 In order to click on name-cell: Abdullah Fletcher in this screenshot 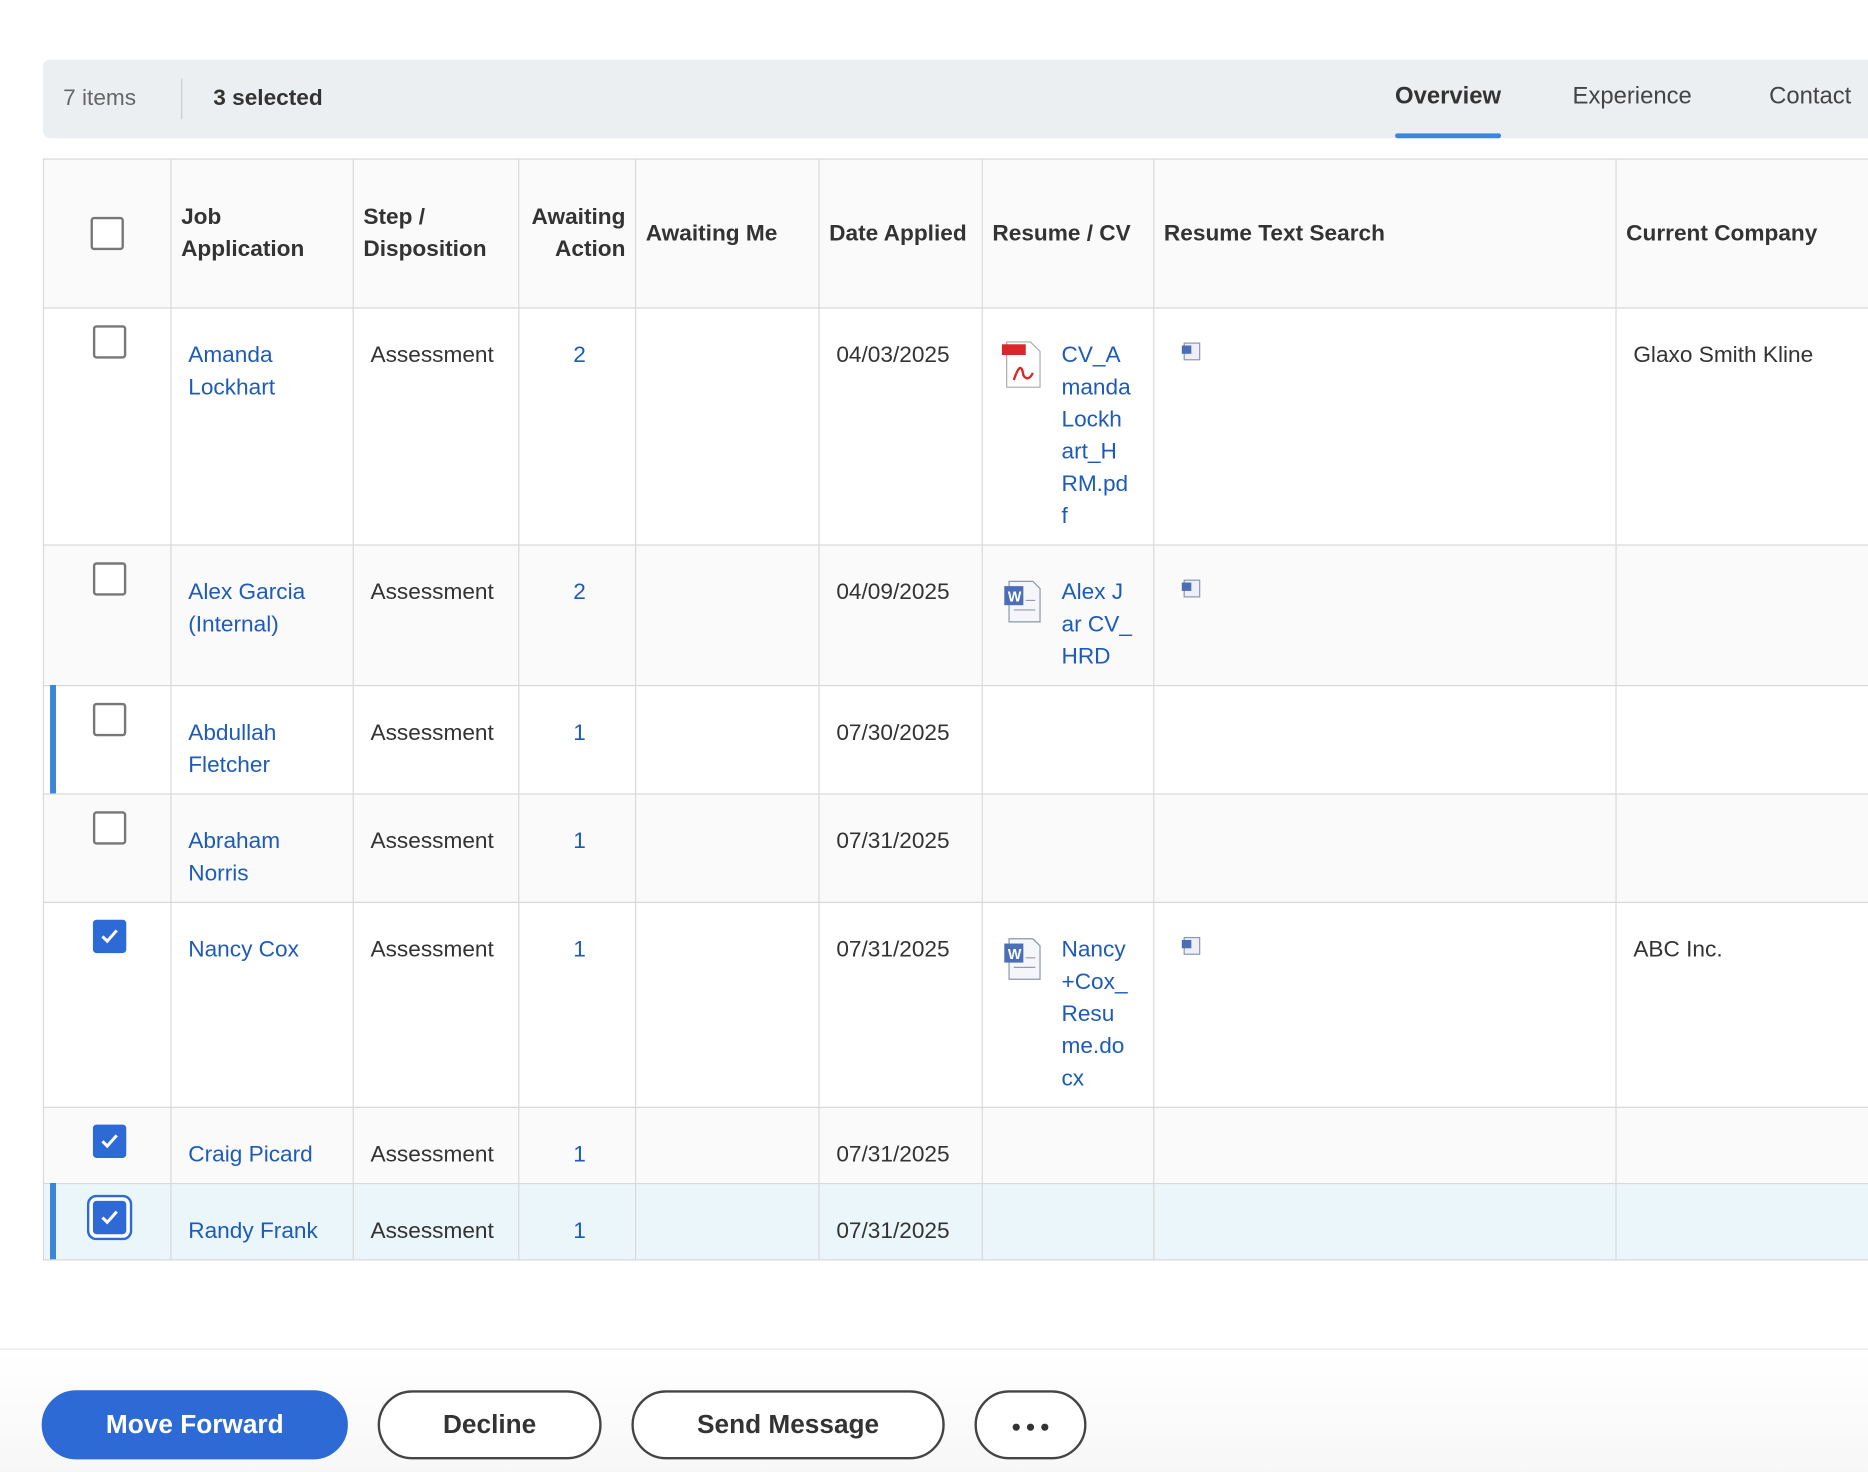, I will do `click(262, 740)`.